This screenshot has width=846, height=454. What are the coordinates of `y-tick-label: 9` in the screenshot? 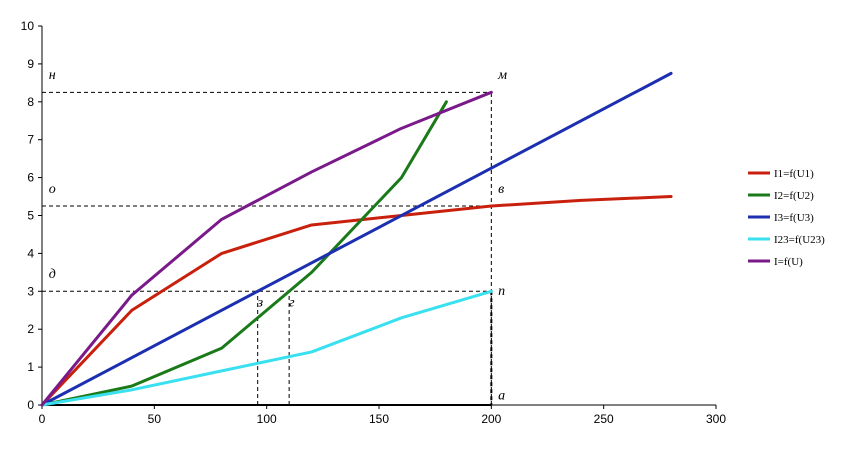 It's located at (30, 64).